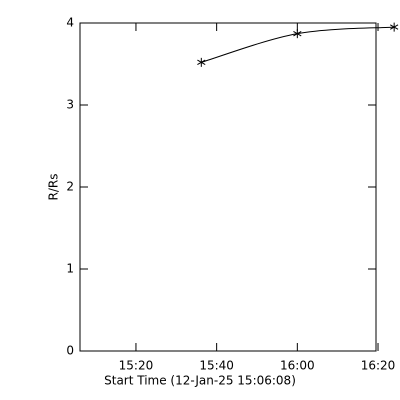 The image size is (400, 400). Describe the element at coordinates (200, 381) in the screenshot. I see `x-axis-label: Start Time (12-Jan-25 15:06:08)` at that location.